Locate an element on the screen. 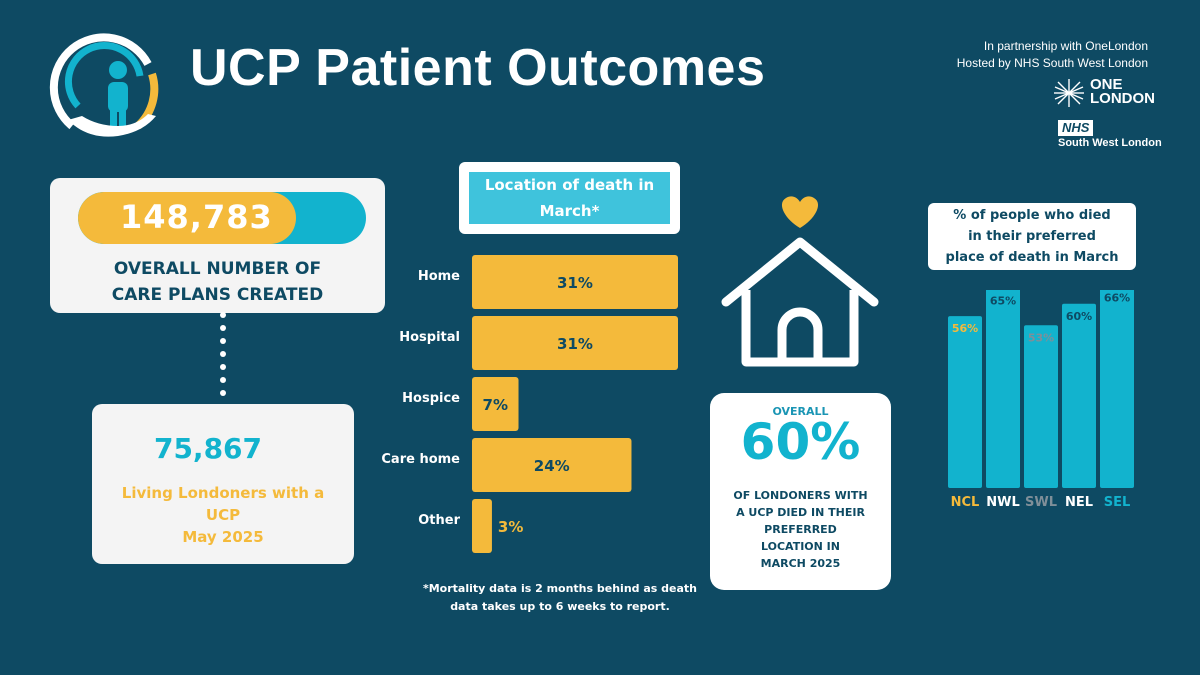 This screenshot has height=675, width=1200. living-line3: May 2025 is located at coordinates (223, 537).